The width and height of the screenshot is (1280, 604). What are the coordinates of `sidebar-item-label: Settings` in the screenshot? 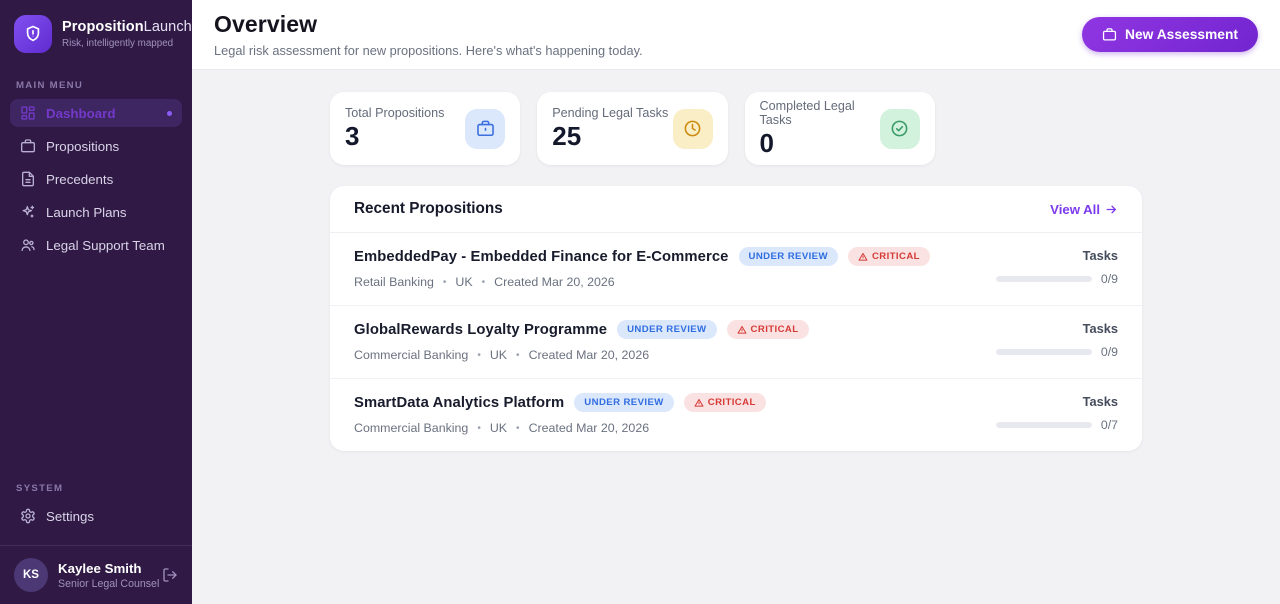 It's located at (70, 516).